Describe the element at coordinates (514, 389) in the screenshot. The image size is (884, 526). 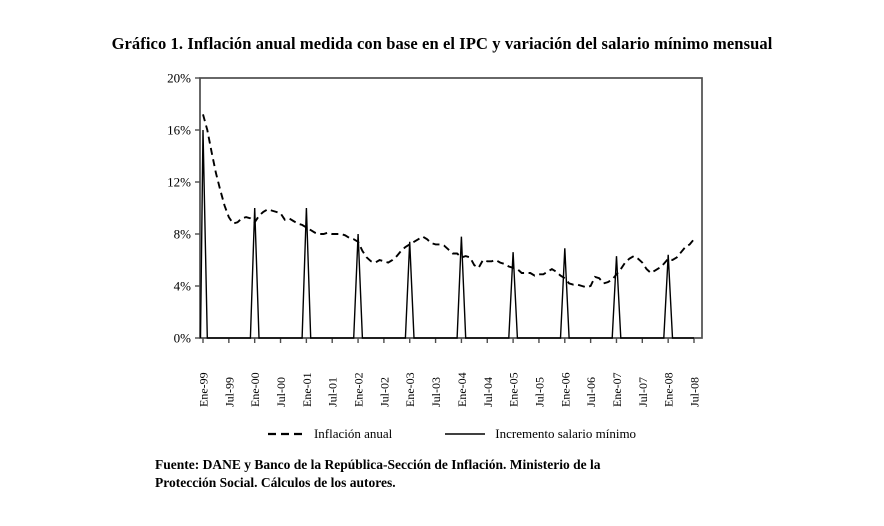
I see `x-tick-label: Ene-05` at that location.